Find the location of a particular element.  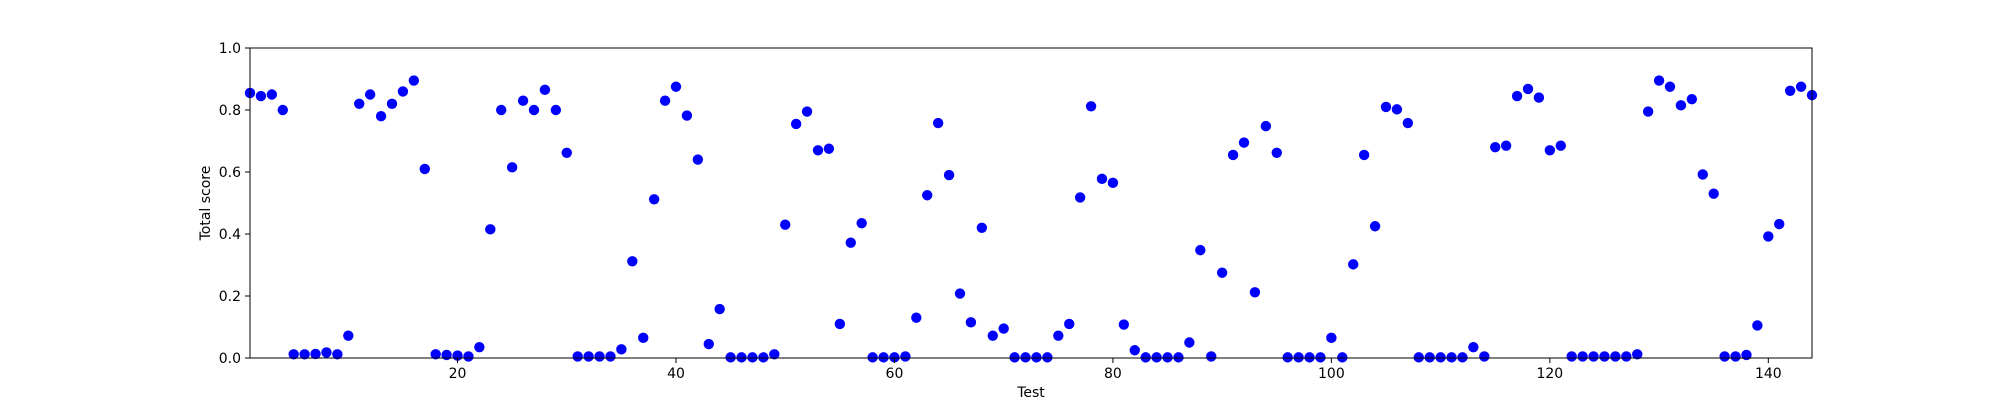

x-tick-label: 100 is located at coordinates (1331, 374).